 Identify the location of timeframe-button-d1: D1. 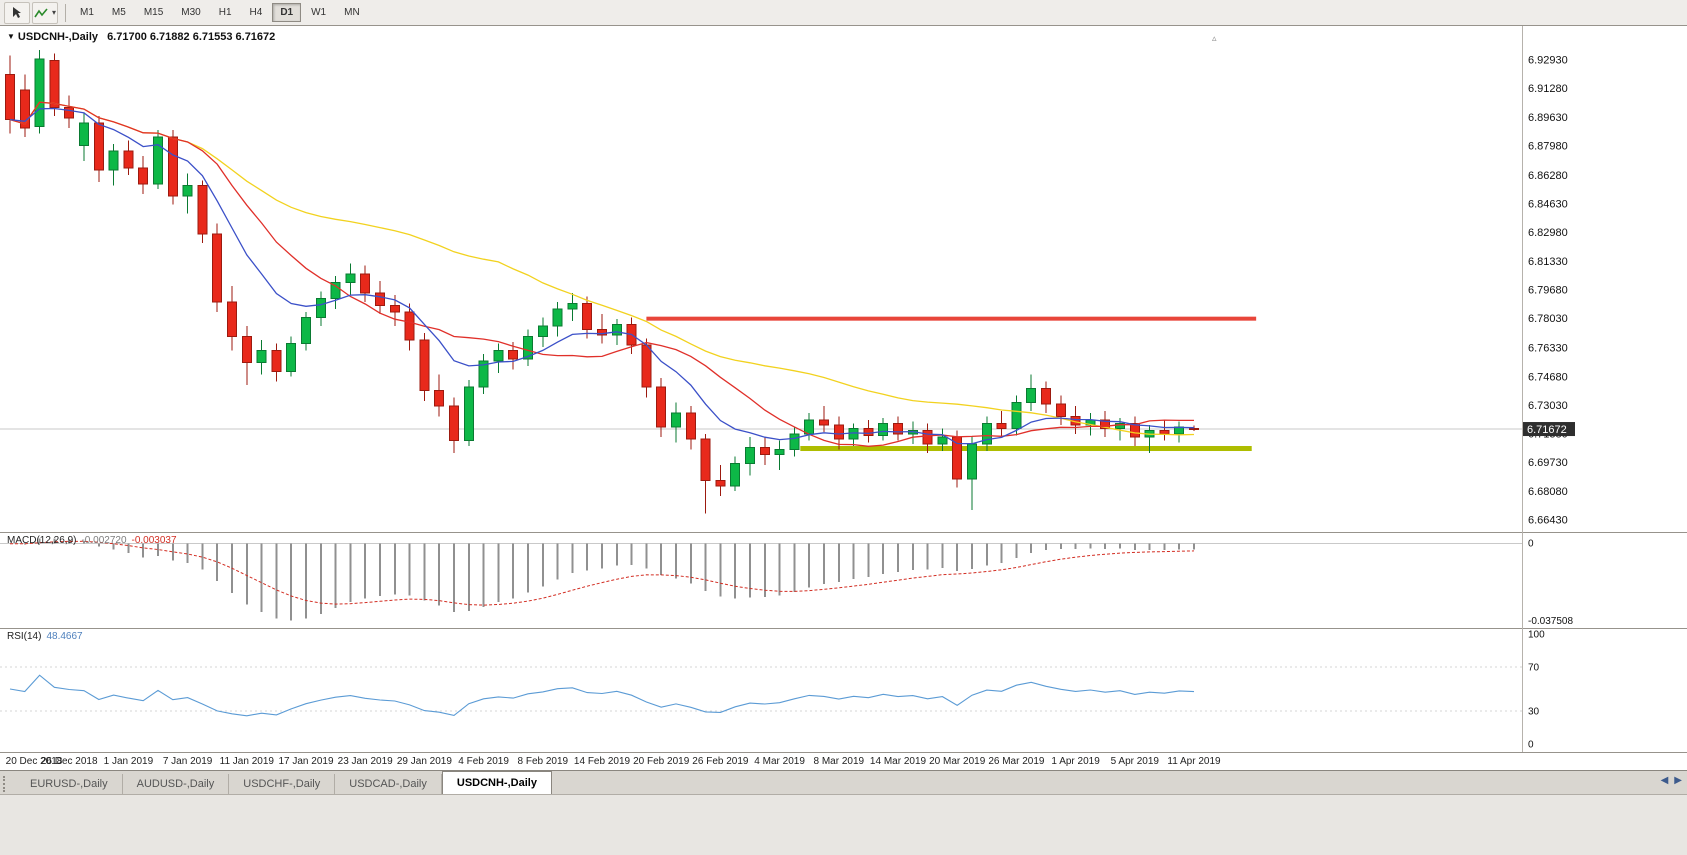
(287, 12).